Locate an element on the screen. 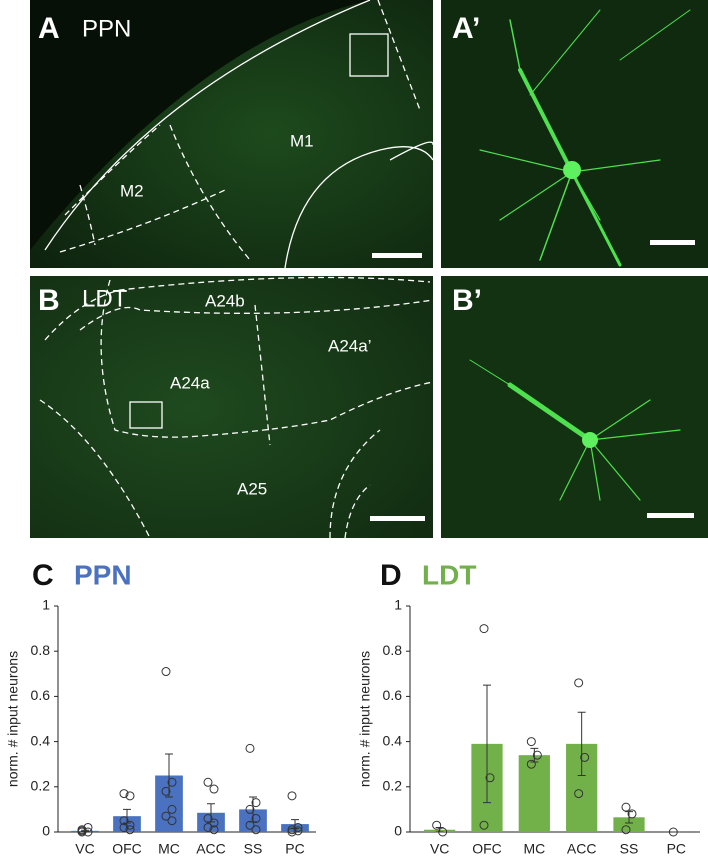 This screenshot has width=708, height=860. region-label: M1 is located at coordinates (302, 140).